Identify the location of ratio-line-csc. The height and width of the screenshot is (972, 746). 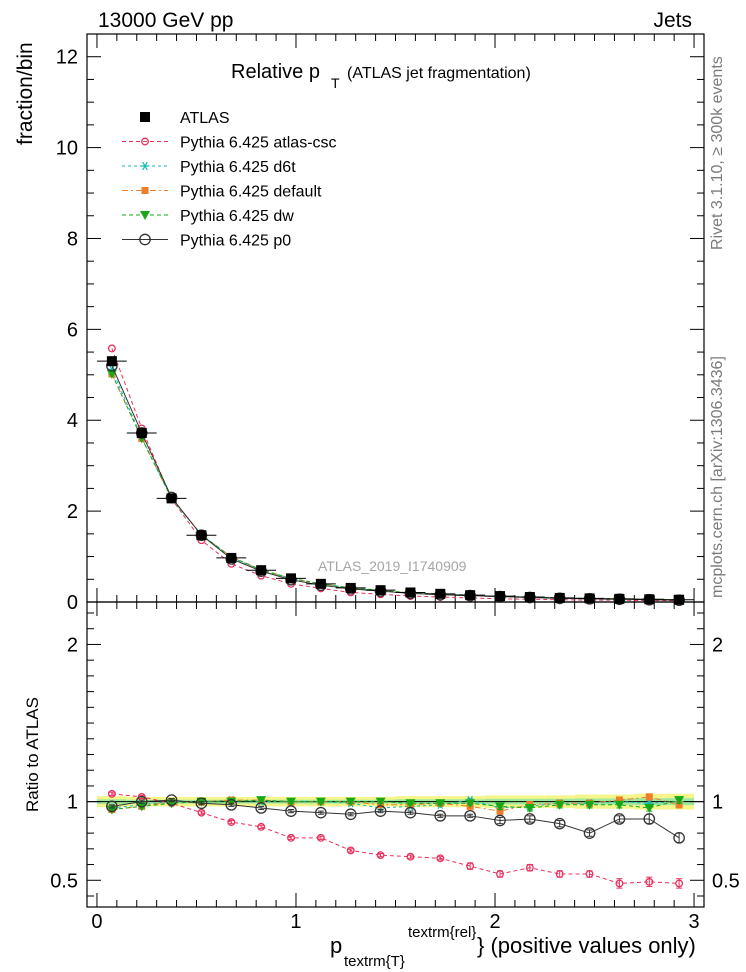
(395, 838).